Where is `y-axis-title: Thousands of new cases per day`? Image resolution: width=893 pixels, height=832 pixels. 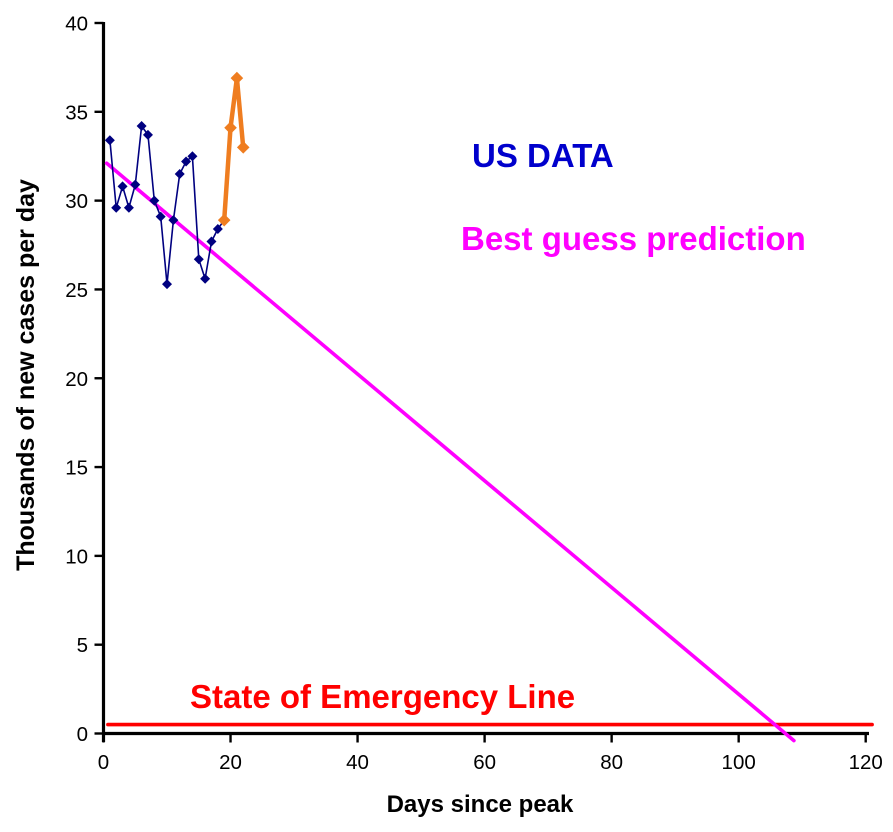 y-axis-title: Thousands of new cases per day is located at coordinates (26, 375).